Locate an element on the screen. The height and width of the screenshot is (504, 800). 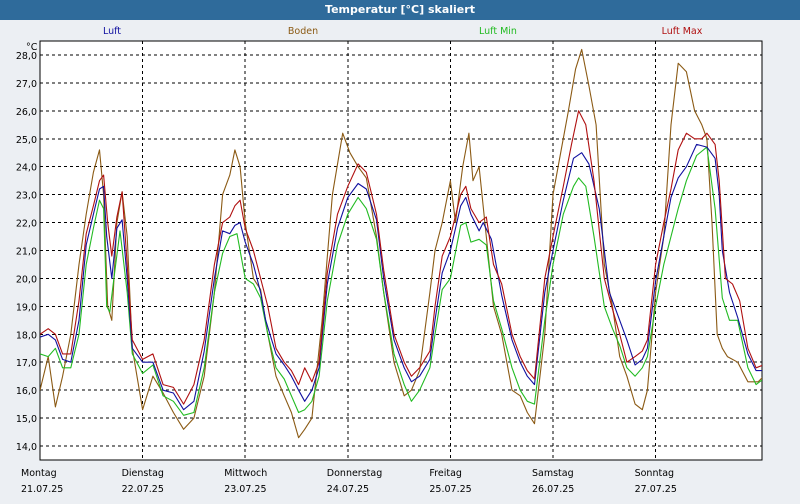
x-date-label: 22.07.25 is located at coordinates (143, 489).